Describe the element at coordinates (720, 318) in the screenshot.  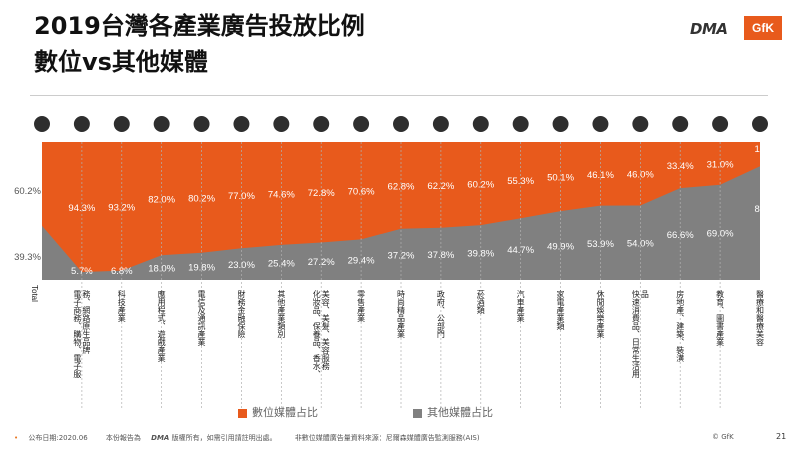
I see `category-label: 教育、圖書產業` at that location.